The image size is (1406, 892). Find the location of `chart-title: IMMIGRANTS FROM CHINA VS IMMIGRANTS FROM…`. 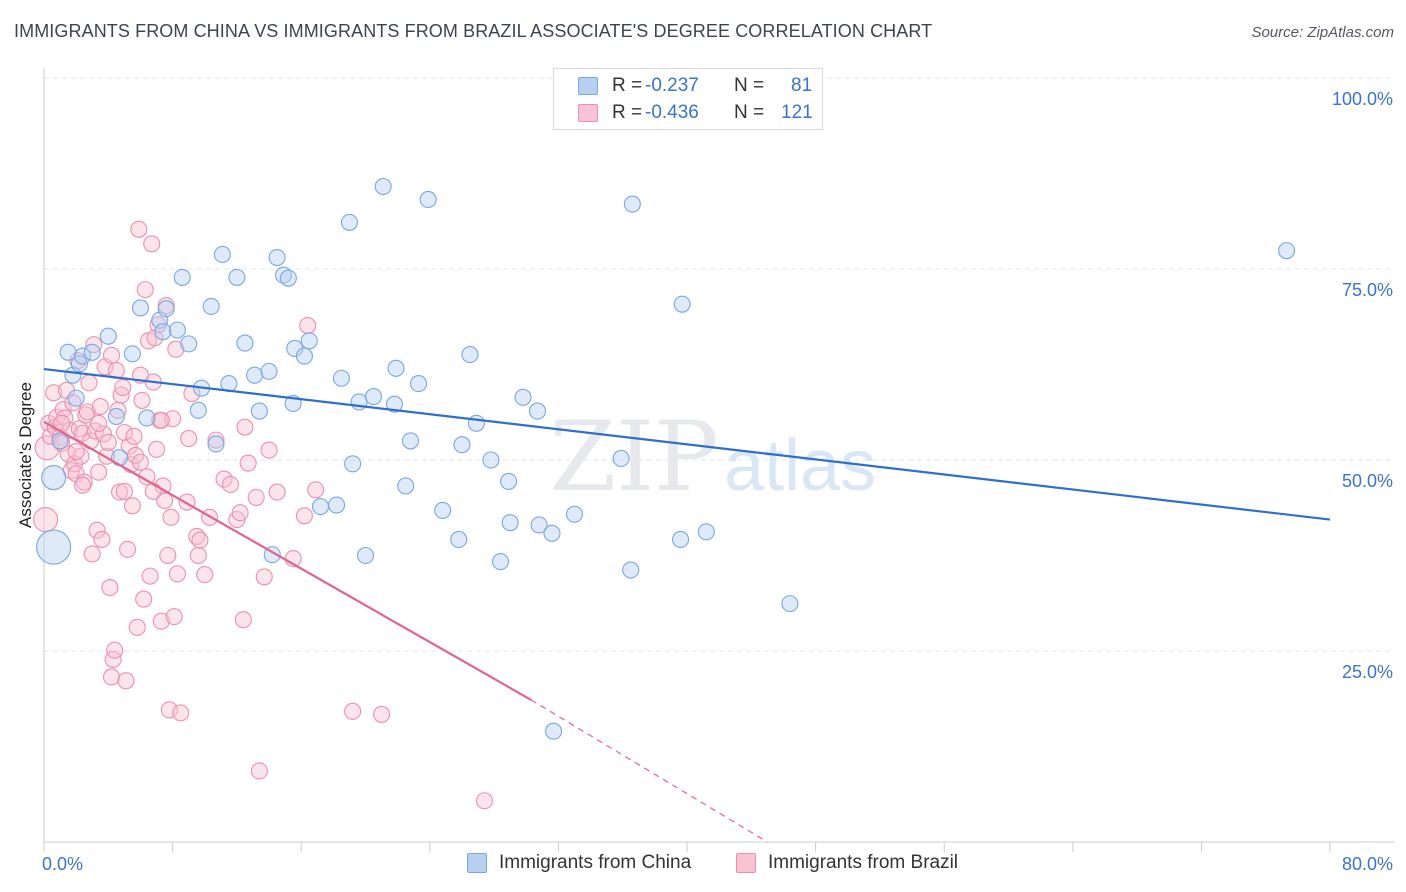

chart-title: IMMIGRANTS FROM CHINA VS IMMIGRANTS FROM… is located at coordinates (473, 31).